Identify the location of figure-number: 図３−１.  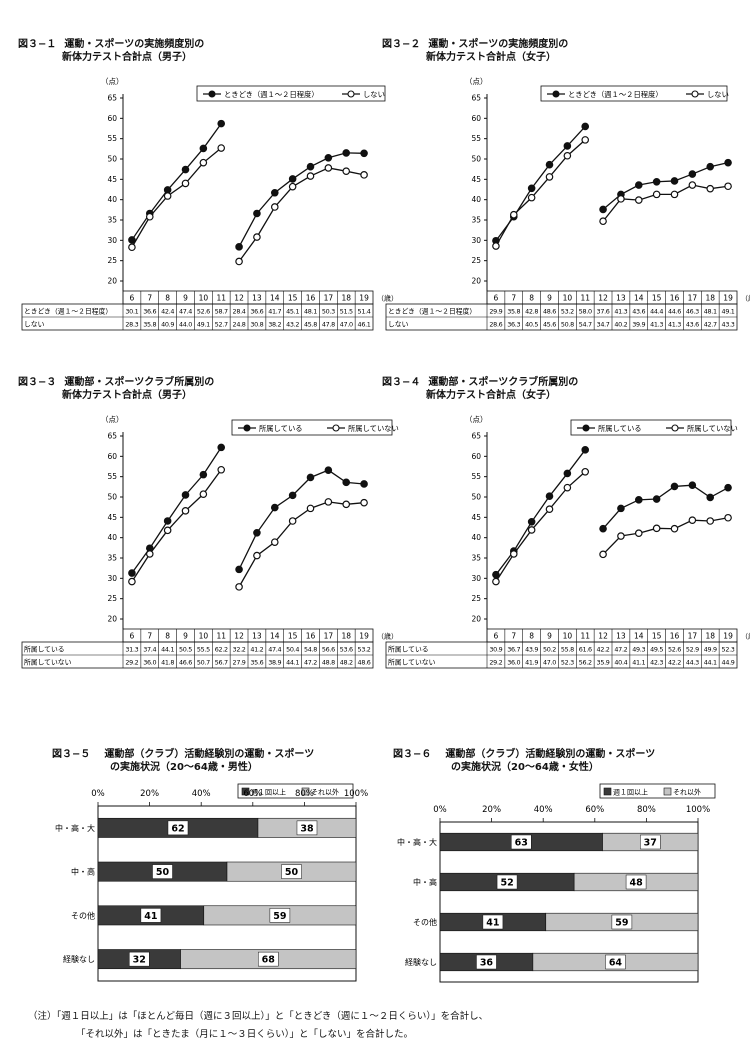
(37, 44).